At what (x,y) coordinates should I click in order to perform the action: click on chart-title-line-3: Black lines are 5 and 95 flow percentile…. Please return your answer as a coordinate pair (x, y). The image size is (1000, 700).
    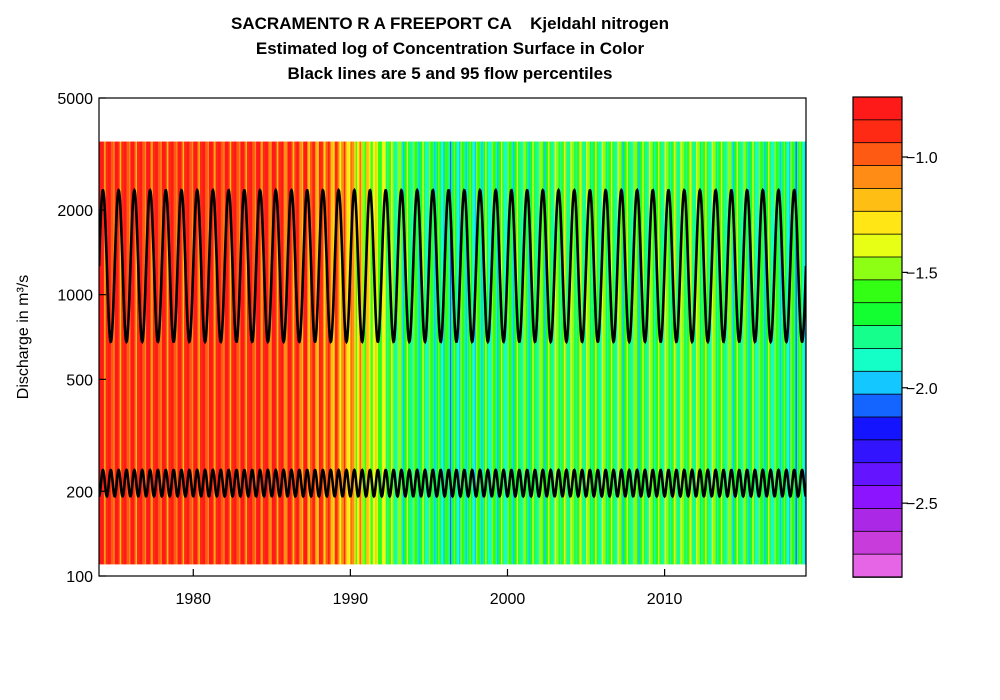
    Looking at the image, I should click on (450, 73).